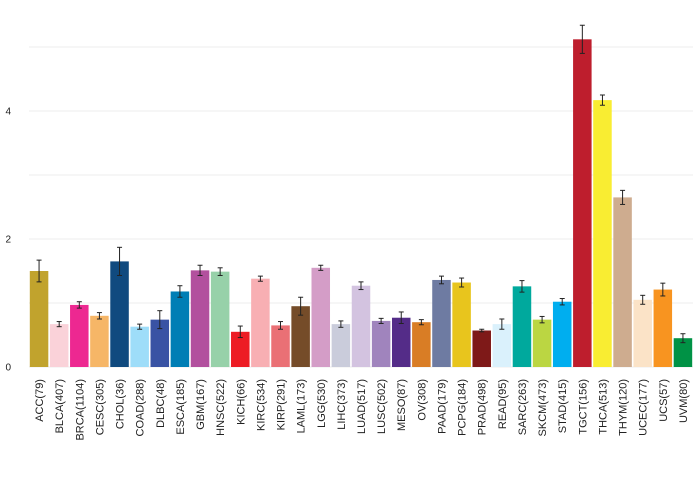 This screenshot has height=480, width=700. Describe the element at coordinates (463, 407) in the screenshot. I see `x-tick-label: PCPG(184)` at that location.